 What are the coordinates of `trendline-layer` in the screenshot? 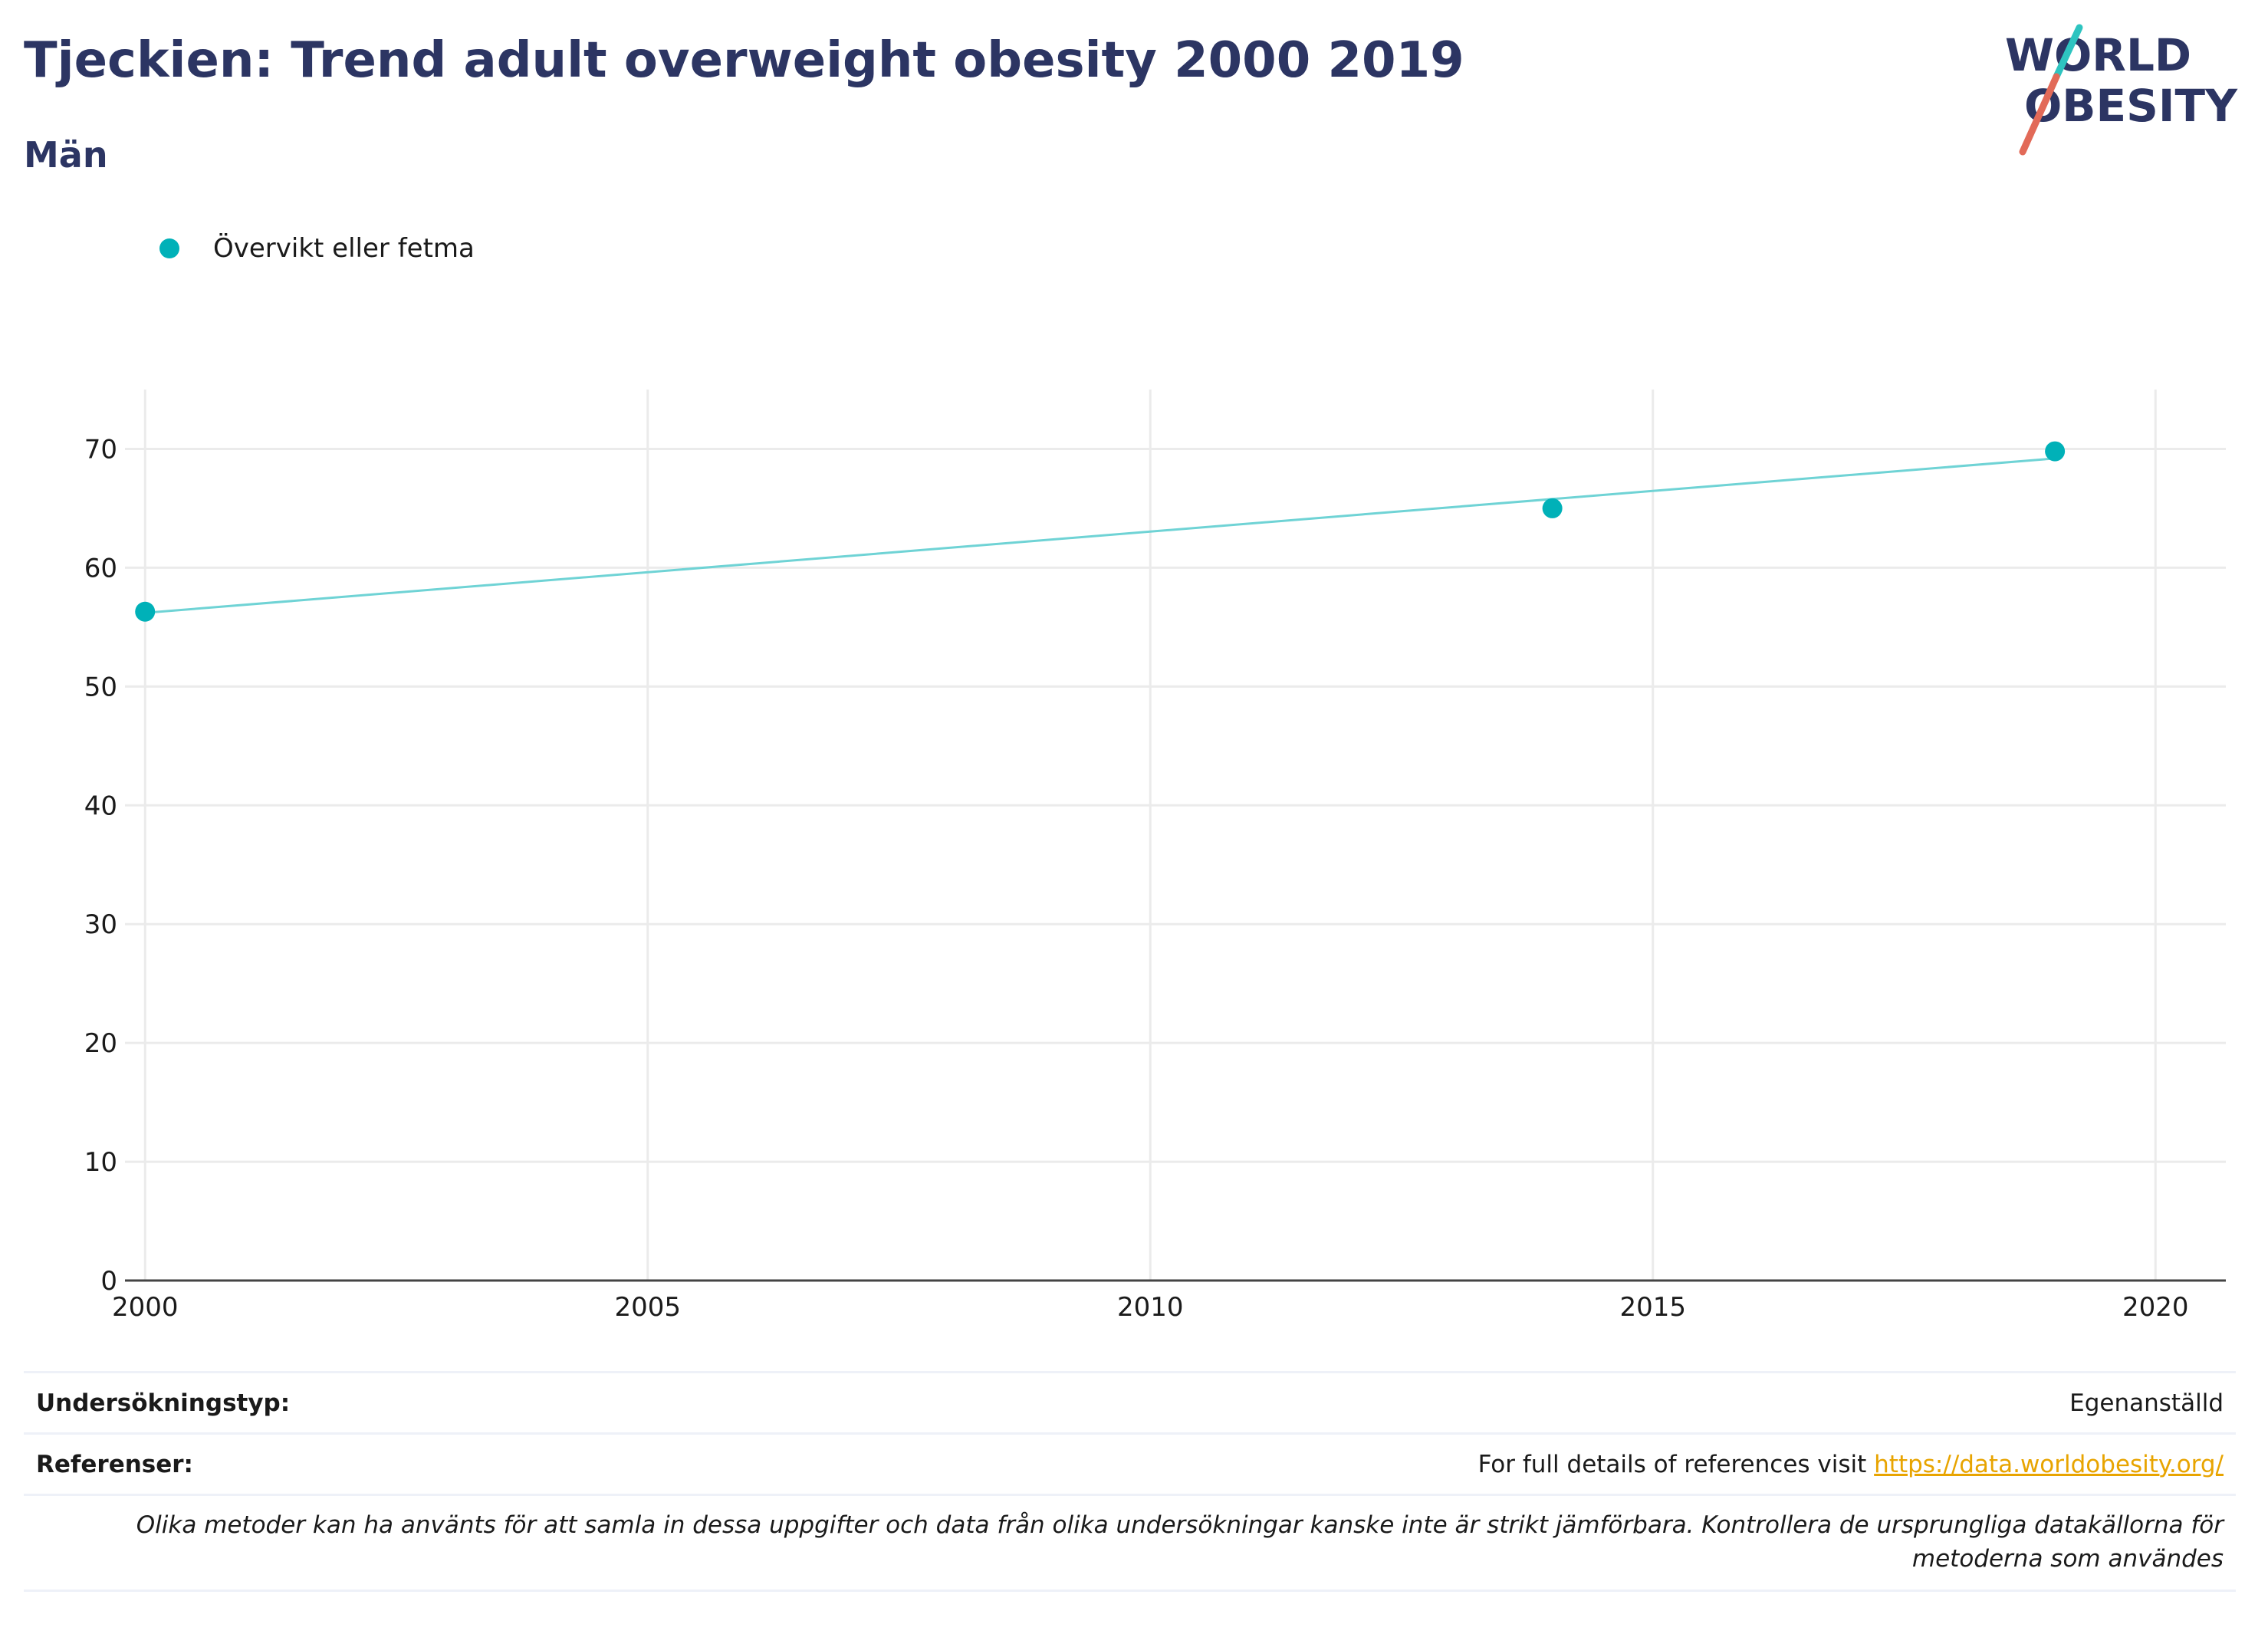 It's located at (1100, 536).